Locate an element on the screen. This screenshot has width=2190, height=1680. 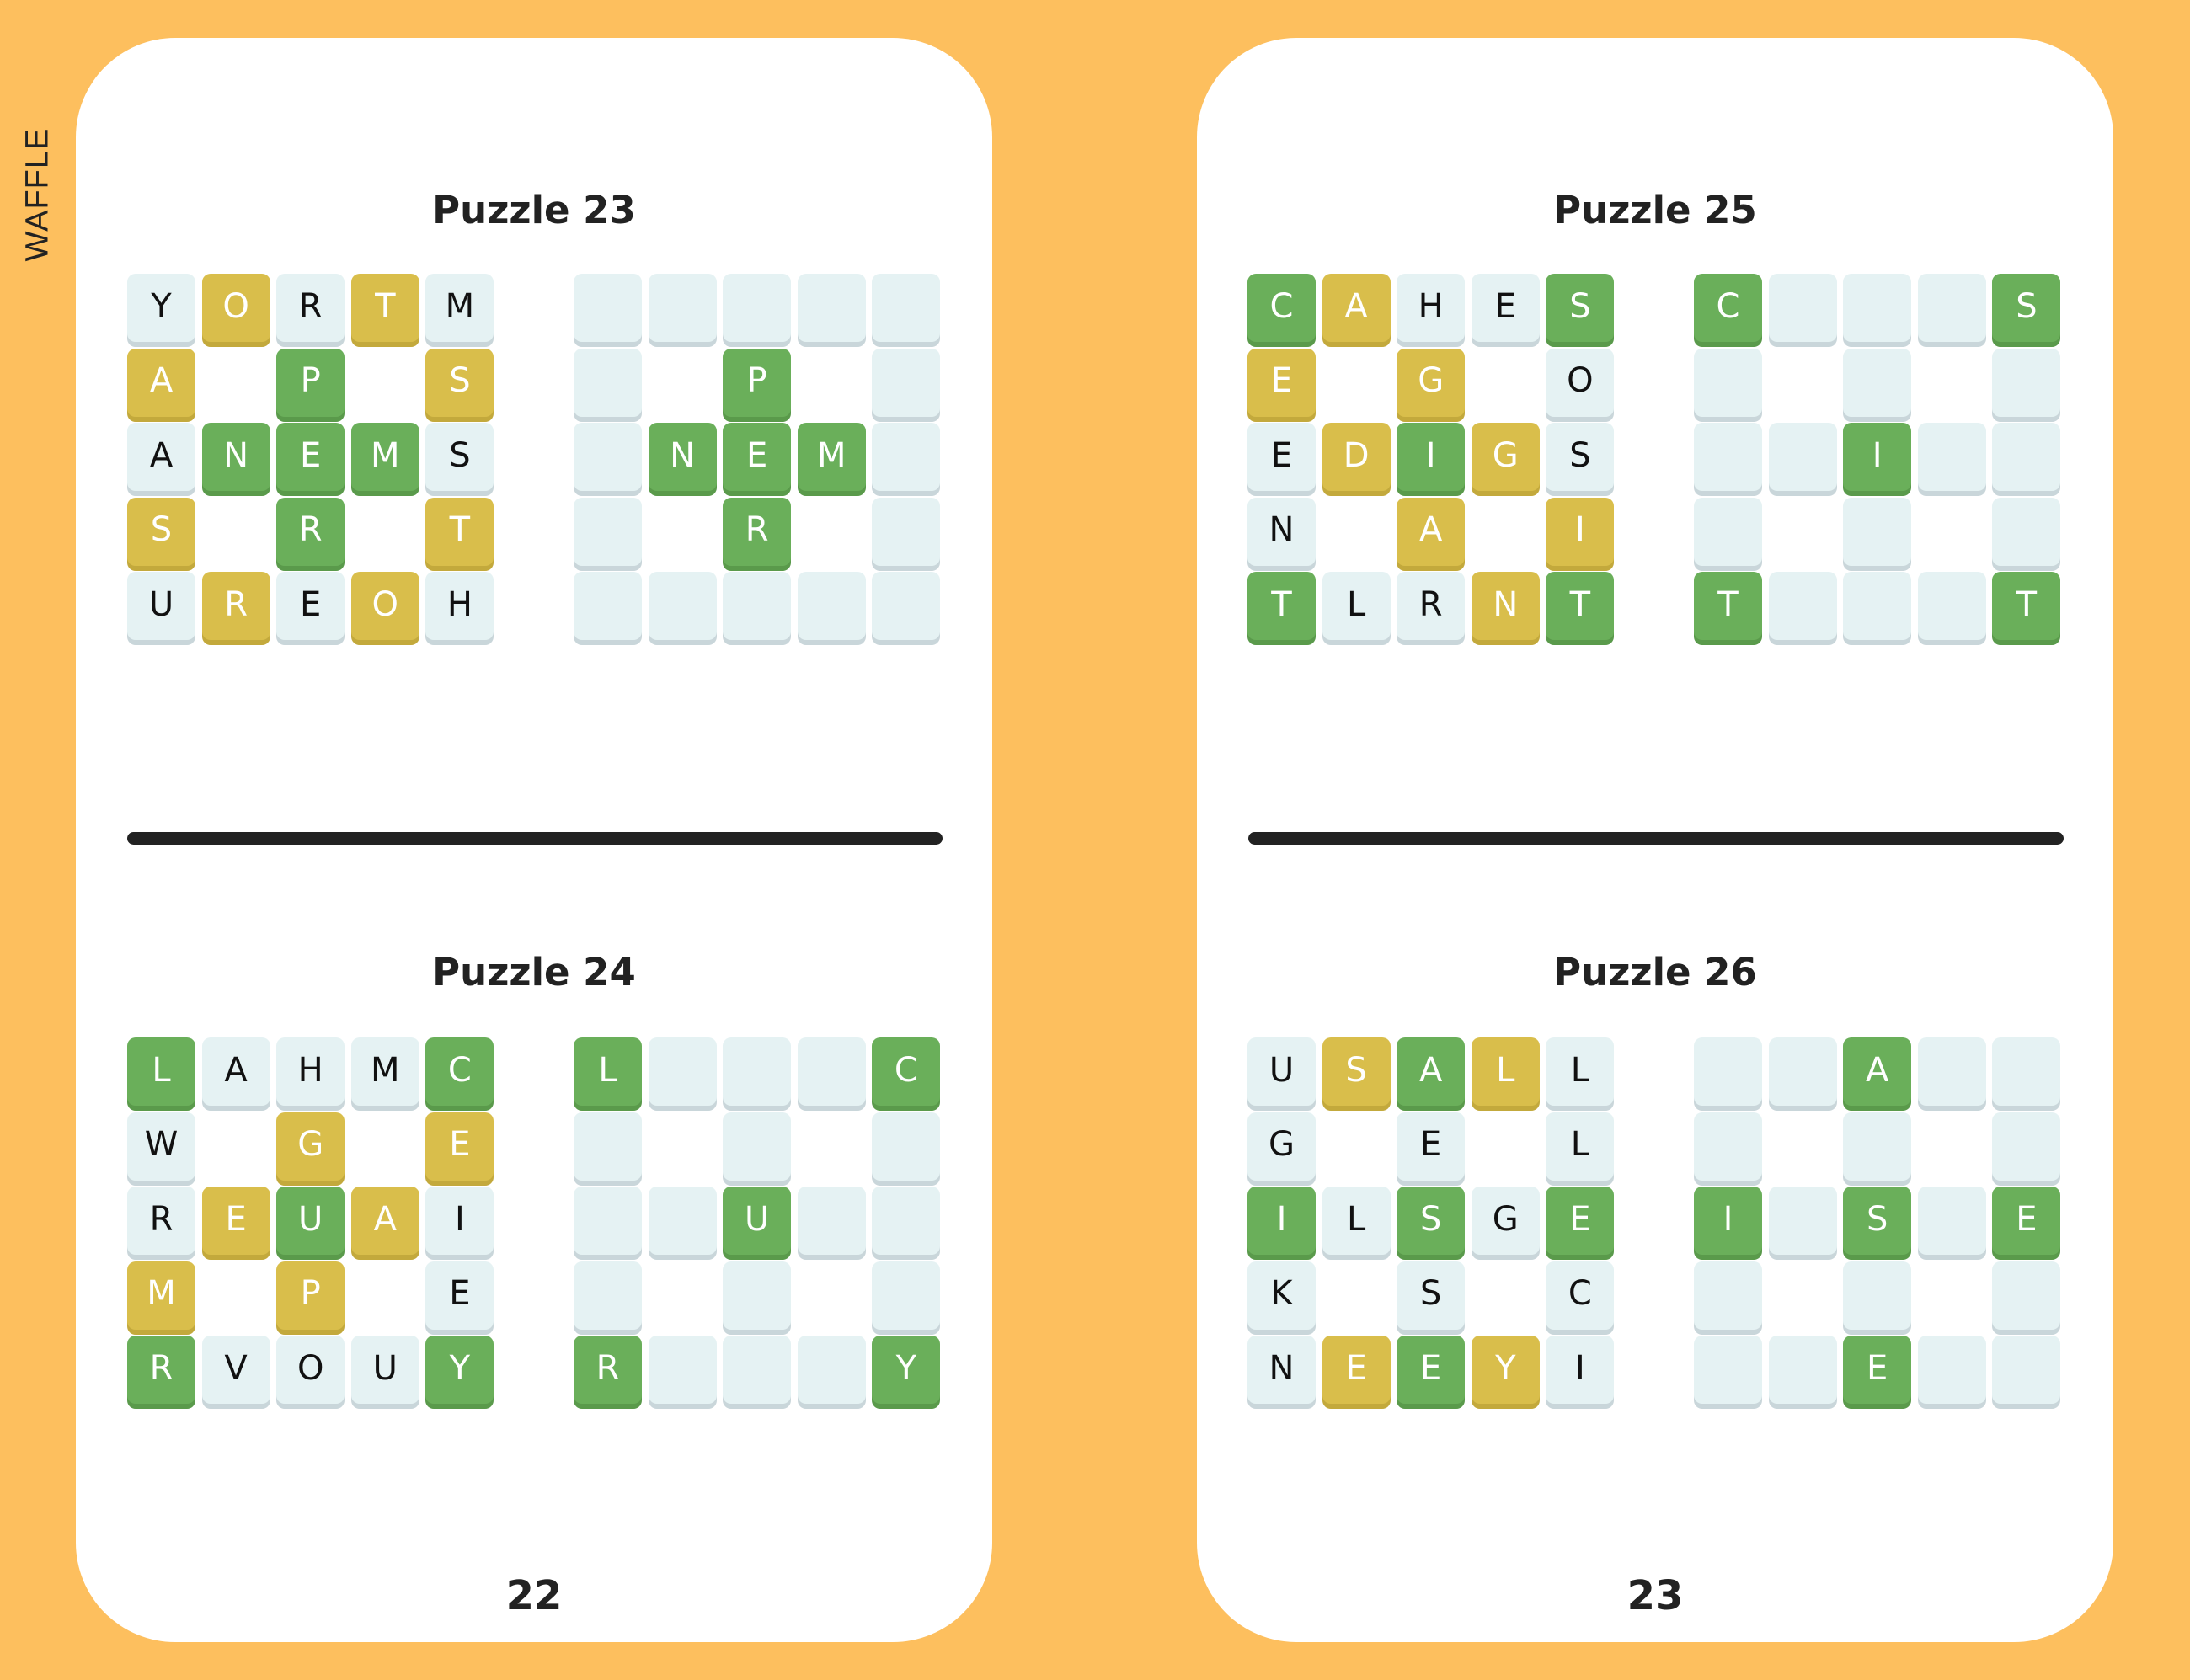
letter-tile: U is located at coordinates (1281, 1071).